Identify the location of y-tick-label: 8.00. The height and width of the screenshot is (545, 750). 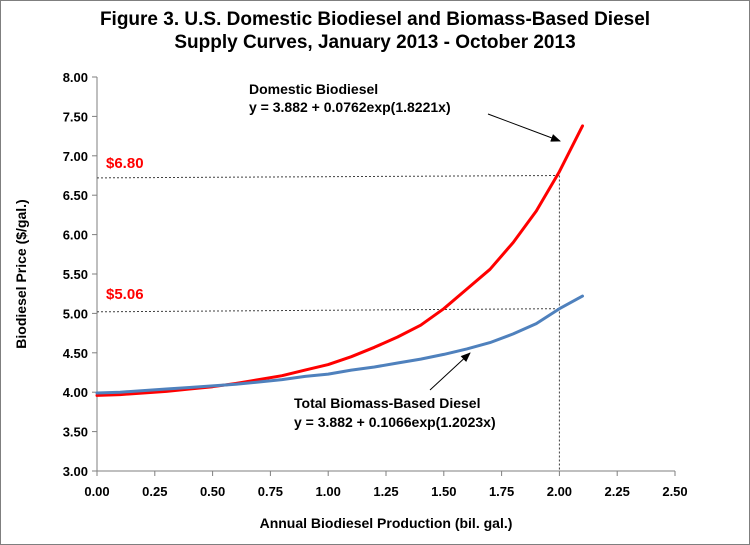
(75, 77).